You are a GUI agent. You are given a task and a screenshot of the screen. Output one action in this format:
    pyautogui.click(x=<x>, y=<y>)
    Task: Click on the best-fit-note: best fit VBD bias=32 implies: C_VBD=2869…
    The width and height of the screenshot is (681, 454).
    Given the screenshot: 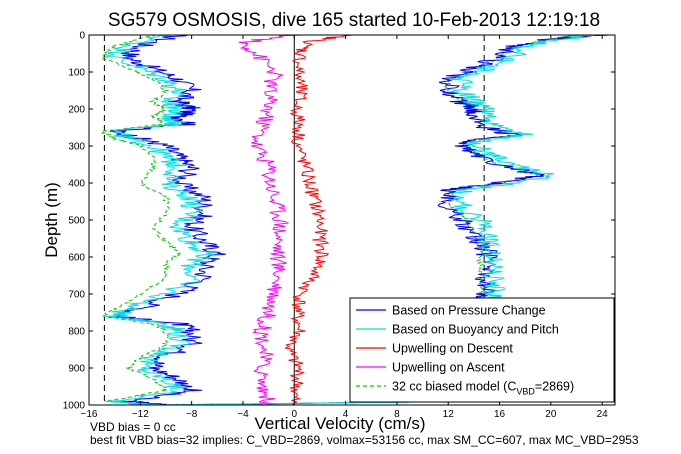 What is the action you would take?
    pyautogui.click(x=364, y=440)
    